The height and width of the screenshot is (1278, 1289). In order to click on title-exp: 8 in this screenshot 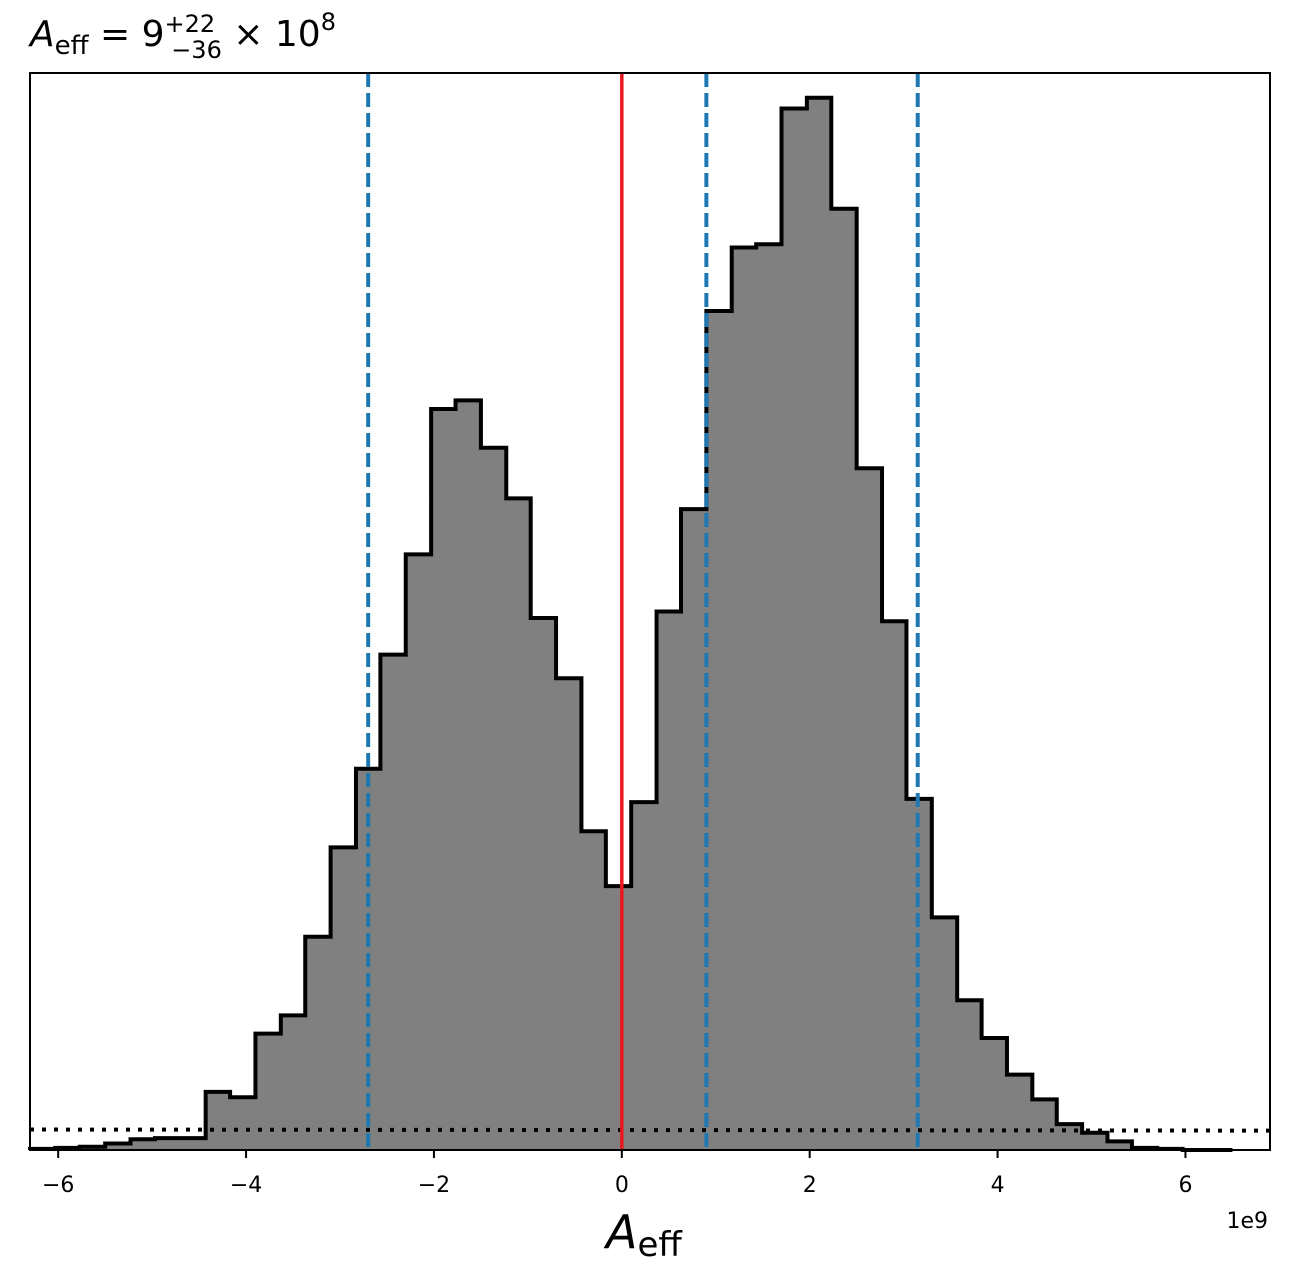, I will do `click(328, 22)`.